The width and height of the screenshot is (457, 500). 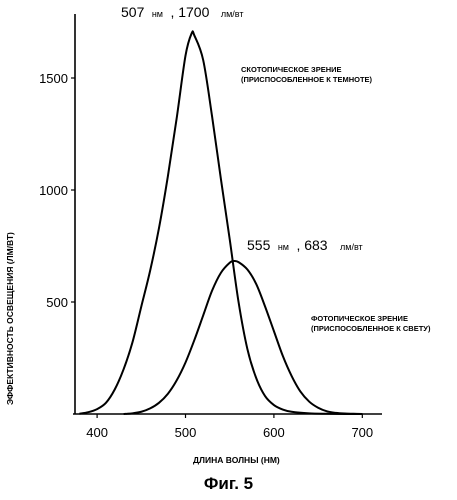 What do you see at coordinates (236, 460) in the screenshot?
I see `x-axis-title: ДЛИНА ВОЛНЫ (НМ)` at bounding box center [236, 460].